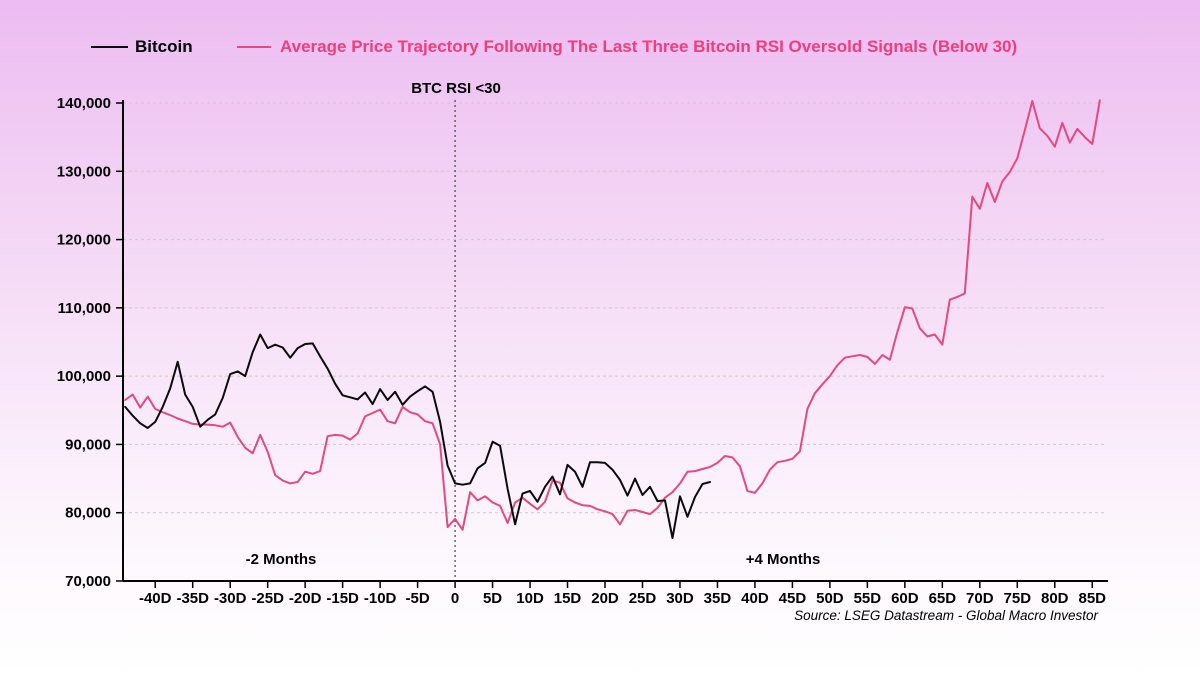 This screenshot has height=677, width=1200. What do you see at coordinates (755, 598) in the screenshot?
I see `x-tick-label: 40D` at bounding box center [755, 598].